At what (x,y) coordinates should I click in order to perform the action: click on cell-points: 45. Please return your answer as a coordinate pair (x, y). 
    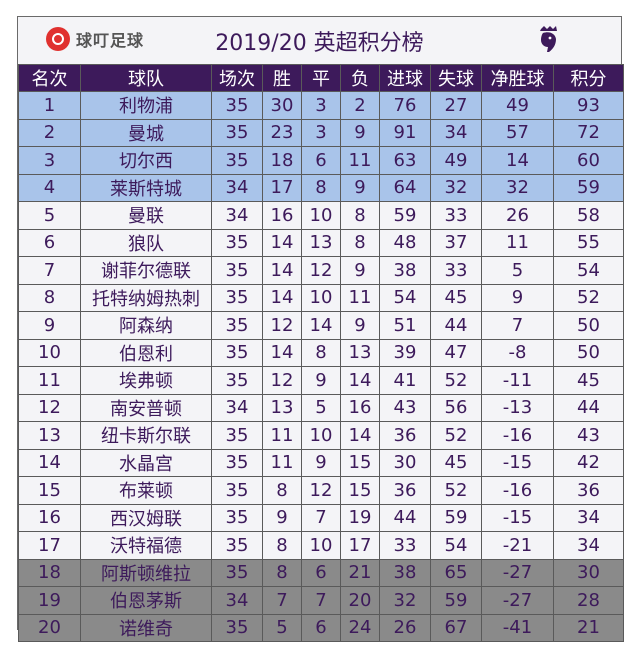
    Looking at the image, I should click on (588, 380).